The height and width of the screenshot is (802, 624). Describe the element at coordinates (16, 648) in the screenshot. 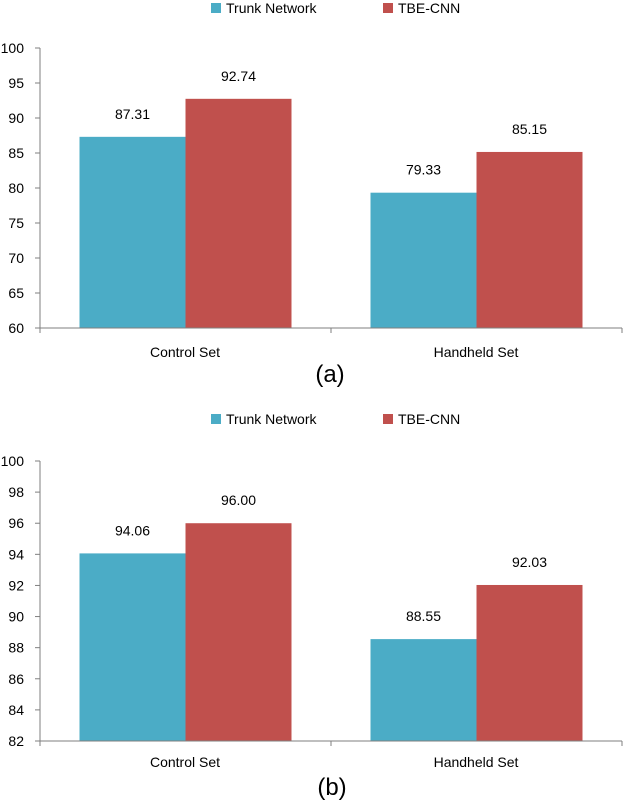

I see `y-tick-label: 88` at that location.